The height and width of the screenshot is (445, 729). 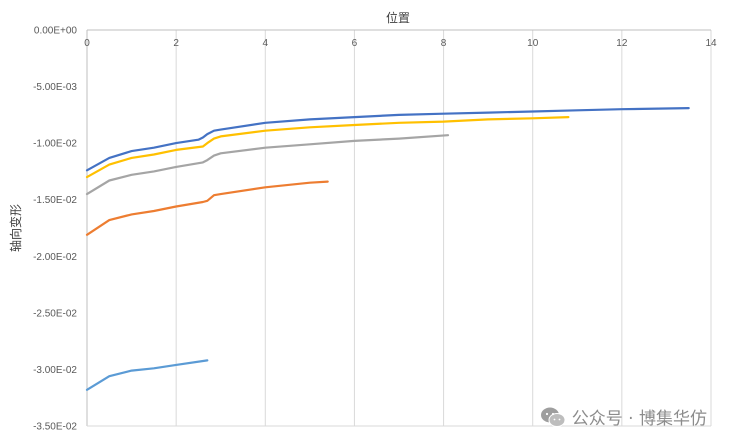 What do you see at coordinates (56, 31) in the screenshot?
I see `y-tick-label: 0.00E+00` at bounding box center [56, 31].